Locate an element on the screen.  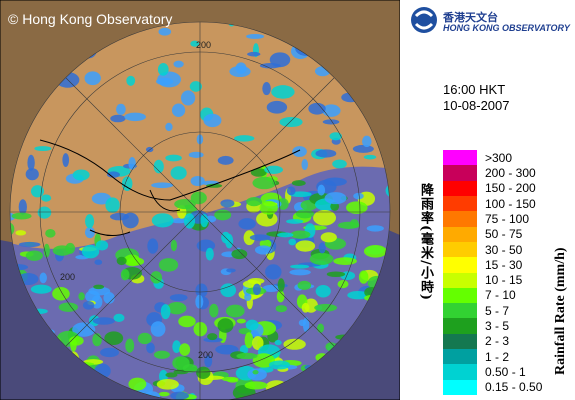
date: 10-08-2007 is located at coordinates (476, 105).